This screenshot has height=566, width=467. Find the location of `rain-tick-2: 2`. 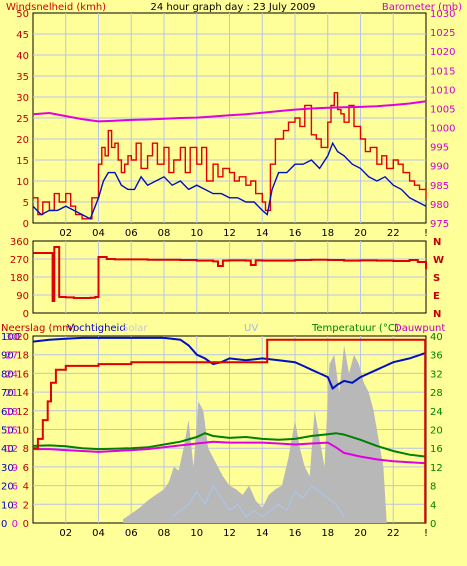

rain-tick-2: 2 is located at coordinates (26, 505).